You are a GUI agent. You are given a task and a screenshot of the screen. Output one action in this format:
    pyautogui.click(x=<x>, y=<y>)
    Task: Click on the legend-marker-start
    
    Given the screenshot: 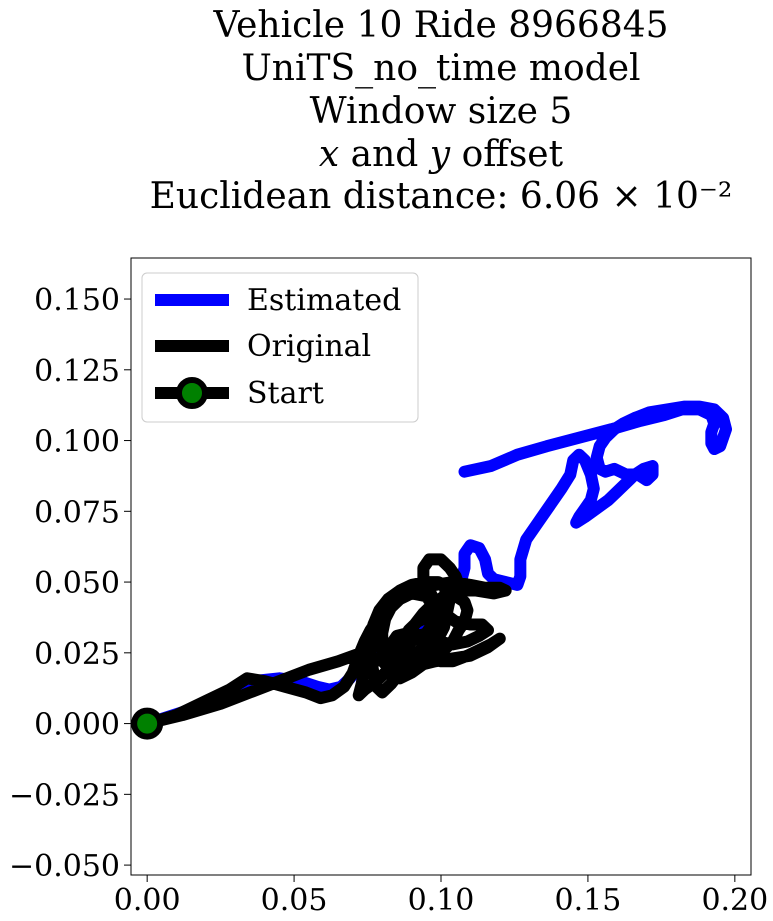 What is the action you would take?
    pyautogui.click(x=192, y=393)
    